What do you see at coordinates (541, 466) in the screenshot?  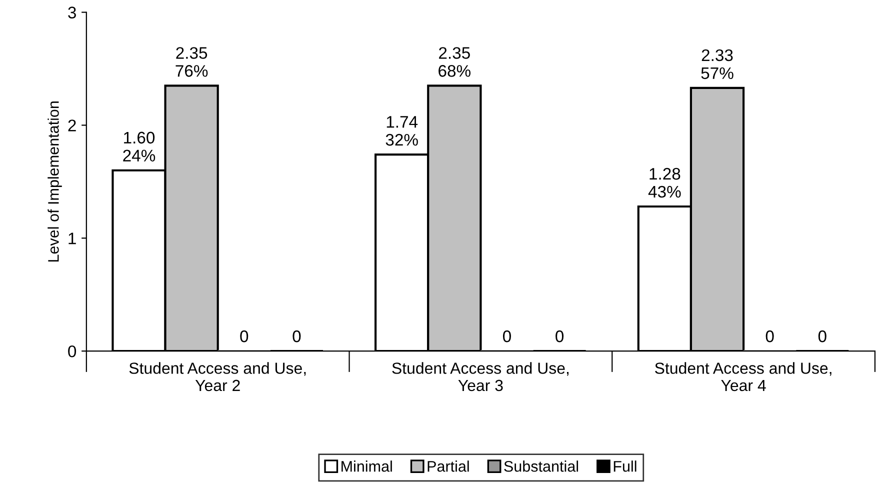 I see `legend-label: Substantial` at bounding box center [541, 466].